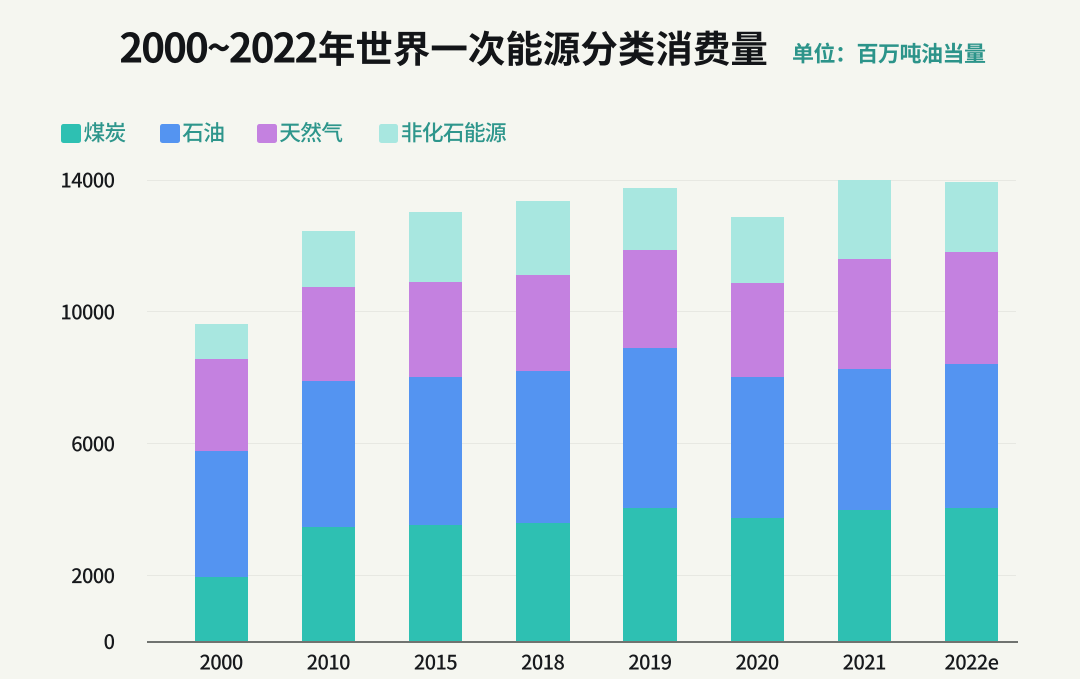 The image size is (1080, 679). What do you see at coordinates (543, 582) in the screenshot?
I see `bar-2018-coal` at bounding box center [543, 582].